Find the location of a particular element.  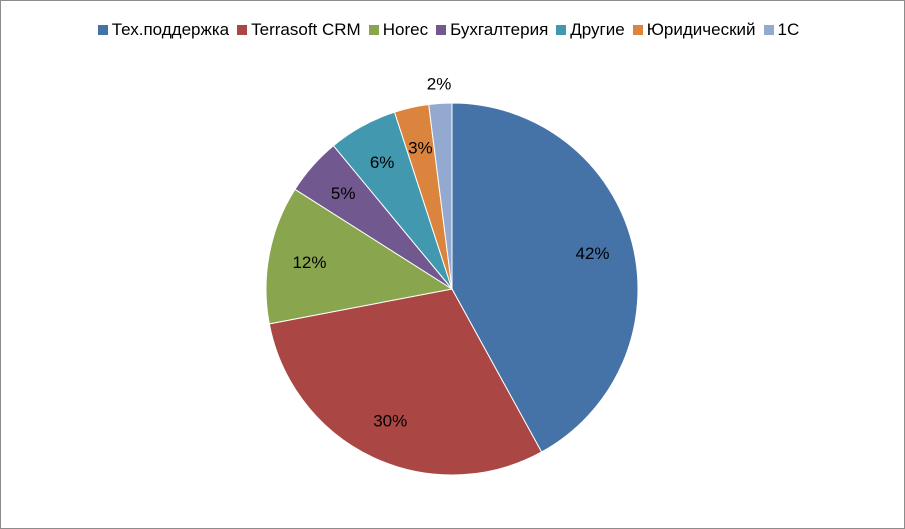

legend-item: 1С is located at coordinates (781, 30).